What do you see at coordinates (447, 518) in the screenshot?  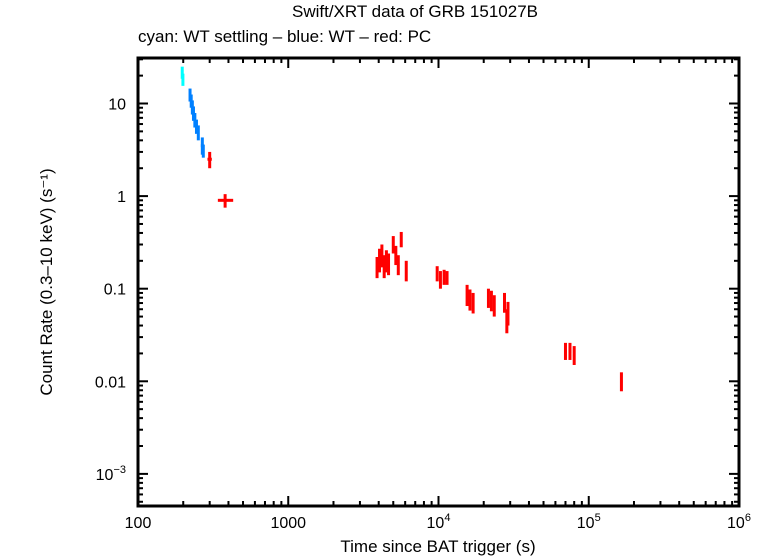 I see `x-tick-label-exponent: 4` at bounding box center [447, 518].